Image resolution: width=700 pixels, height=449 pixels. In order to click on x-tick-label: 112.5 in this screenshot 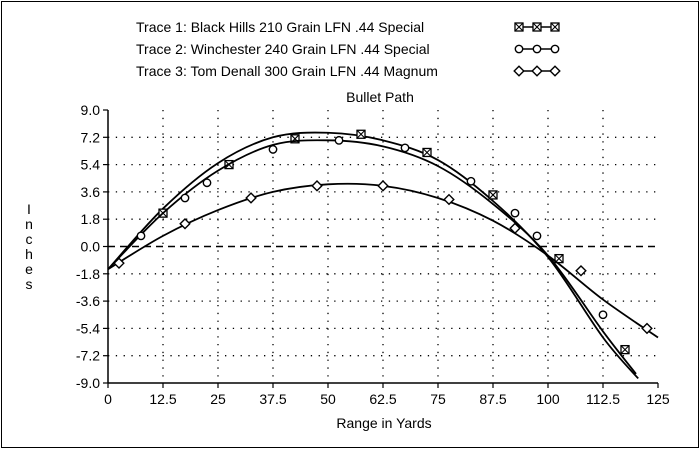, I will do `click(603, 399)`.